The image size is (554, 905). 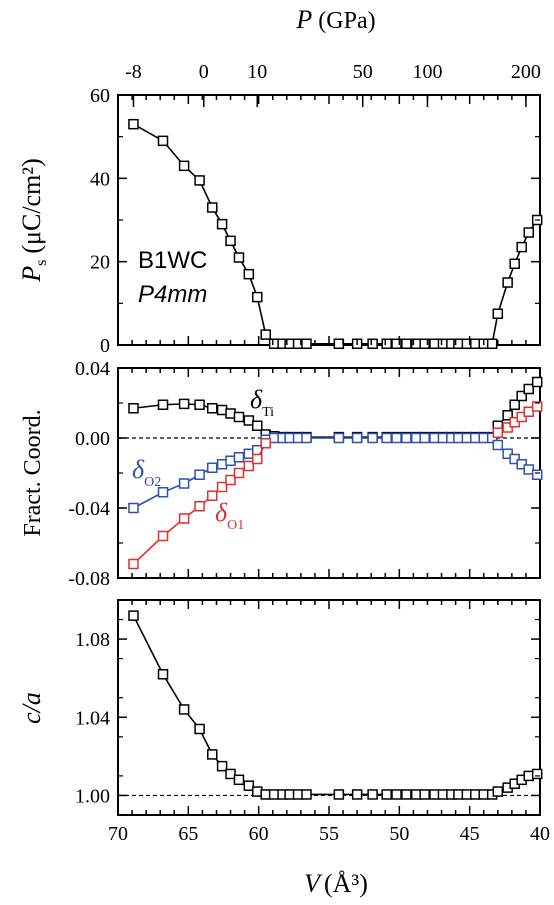 I want to click on x-tick-label: 60, so click(x=259, y=834).